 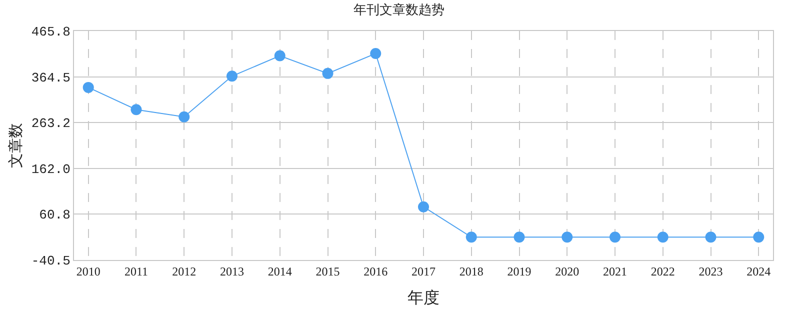 What do you see at coordinates (50, 32) in the screenshot?
I see `y-tick-label: 465.8` at bounding box center [50, 32].